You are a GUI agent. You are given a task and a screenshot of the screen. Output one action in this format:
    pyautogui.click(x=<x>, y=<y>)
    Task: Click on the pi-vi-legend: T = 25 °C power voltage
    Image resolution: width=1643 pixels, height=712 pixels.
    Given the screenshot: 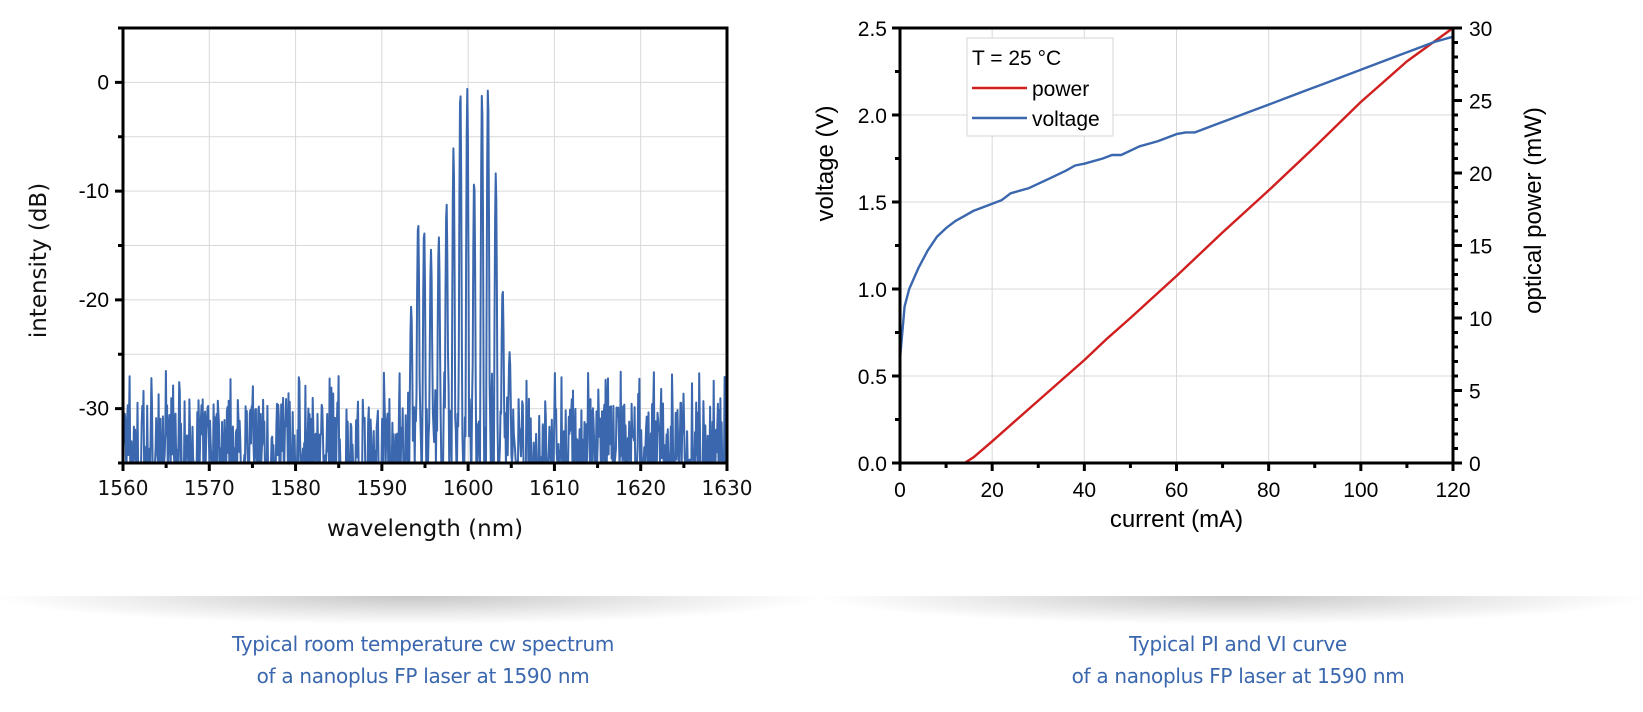 What is the action you would take?
    pyautogui.click(x=1040, y=87)
    